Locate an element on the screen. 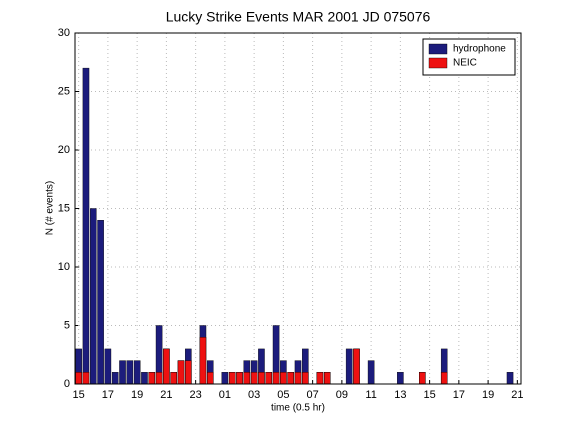 The height and width of the screenshot is (433, 577). y-axis-label: N (# events) is located at coordinates (50, 208).